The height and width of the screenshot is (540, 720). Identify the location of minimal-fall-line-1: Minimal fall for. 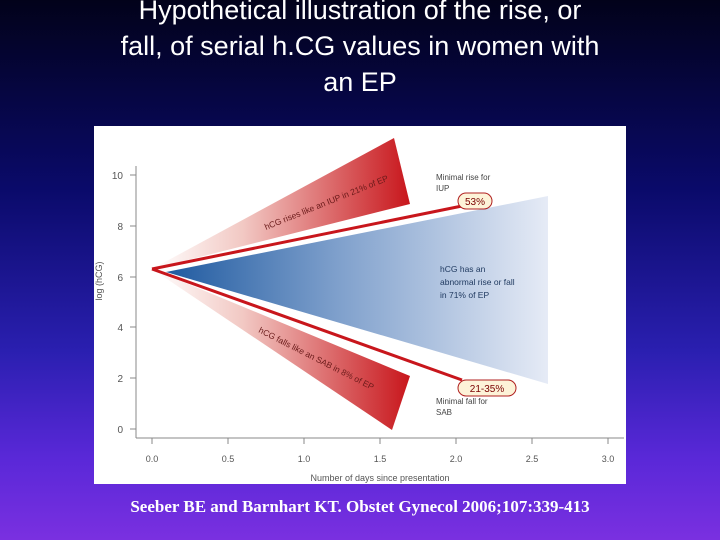
(462, 401).